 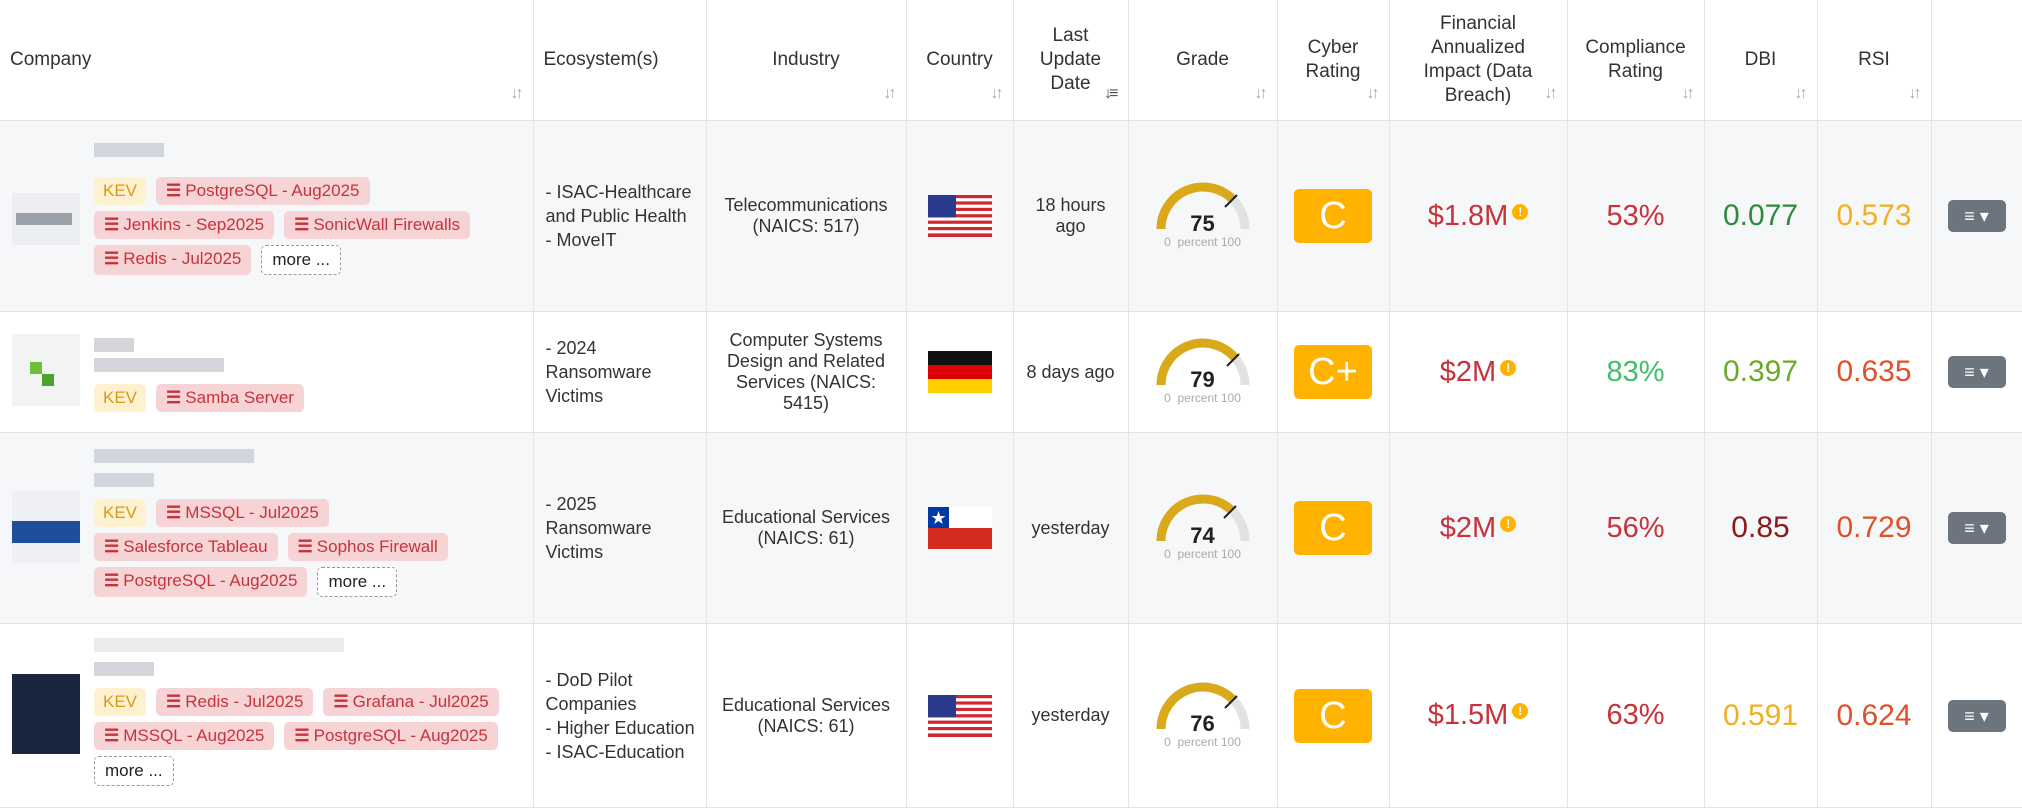 I want to click on vuln-tag: ☰ MSSQL - Aug2025, so click(x=184, y=736).